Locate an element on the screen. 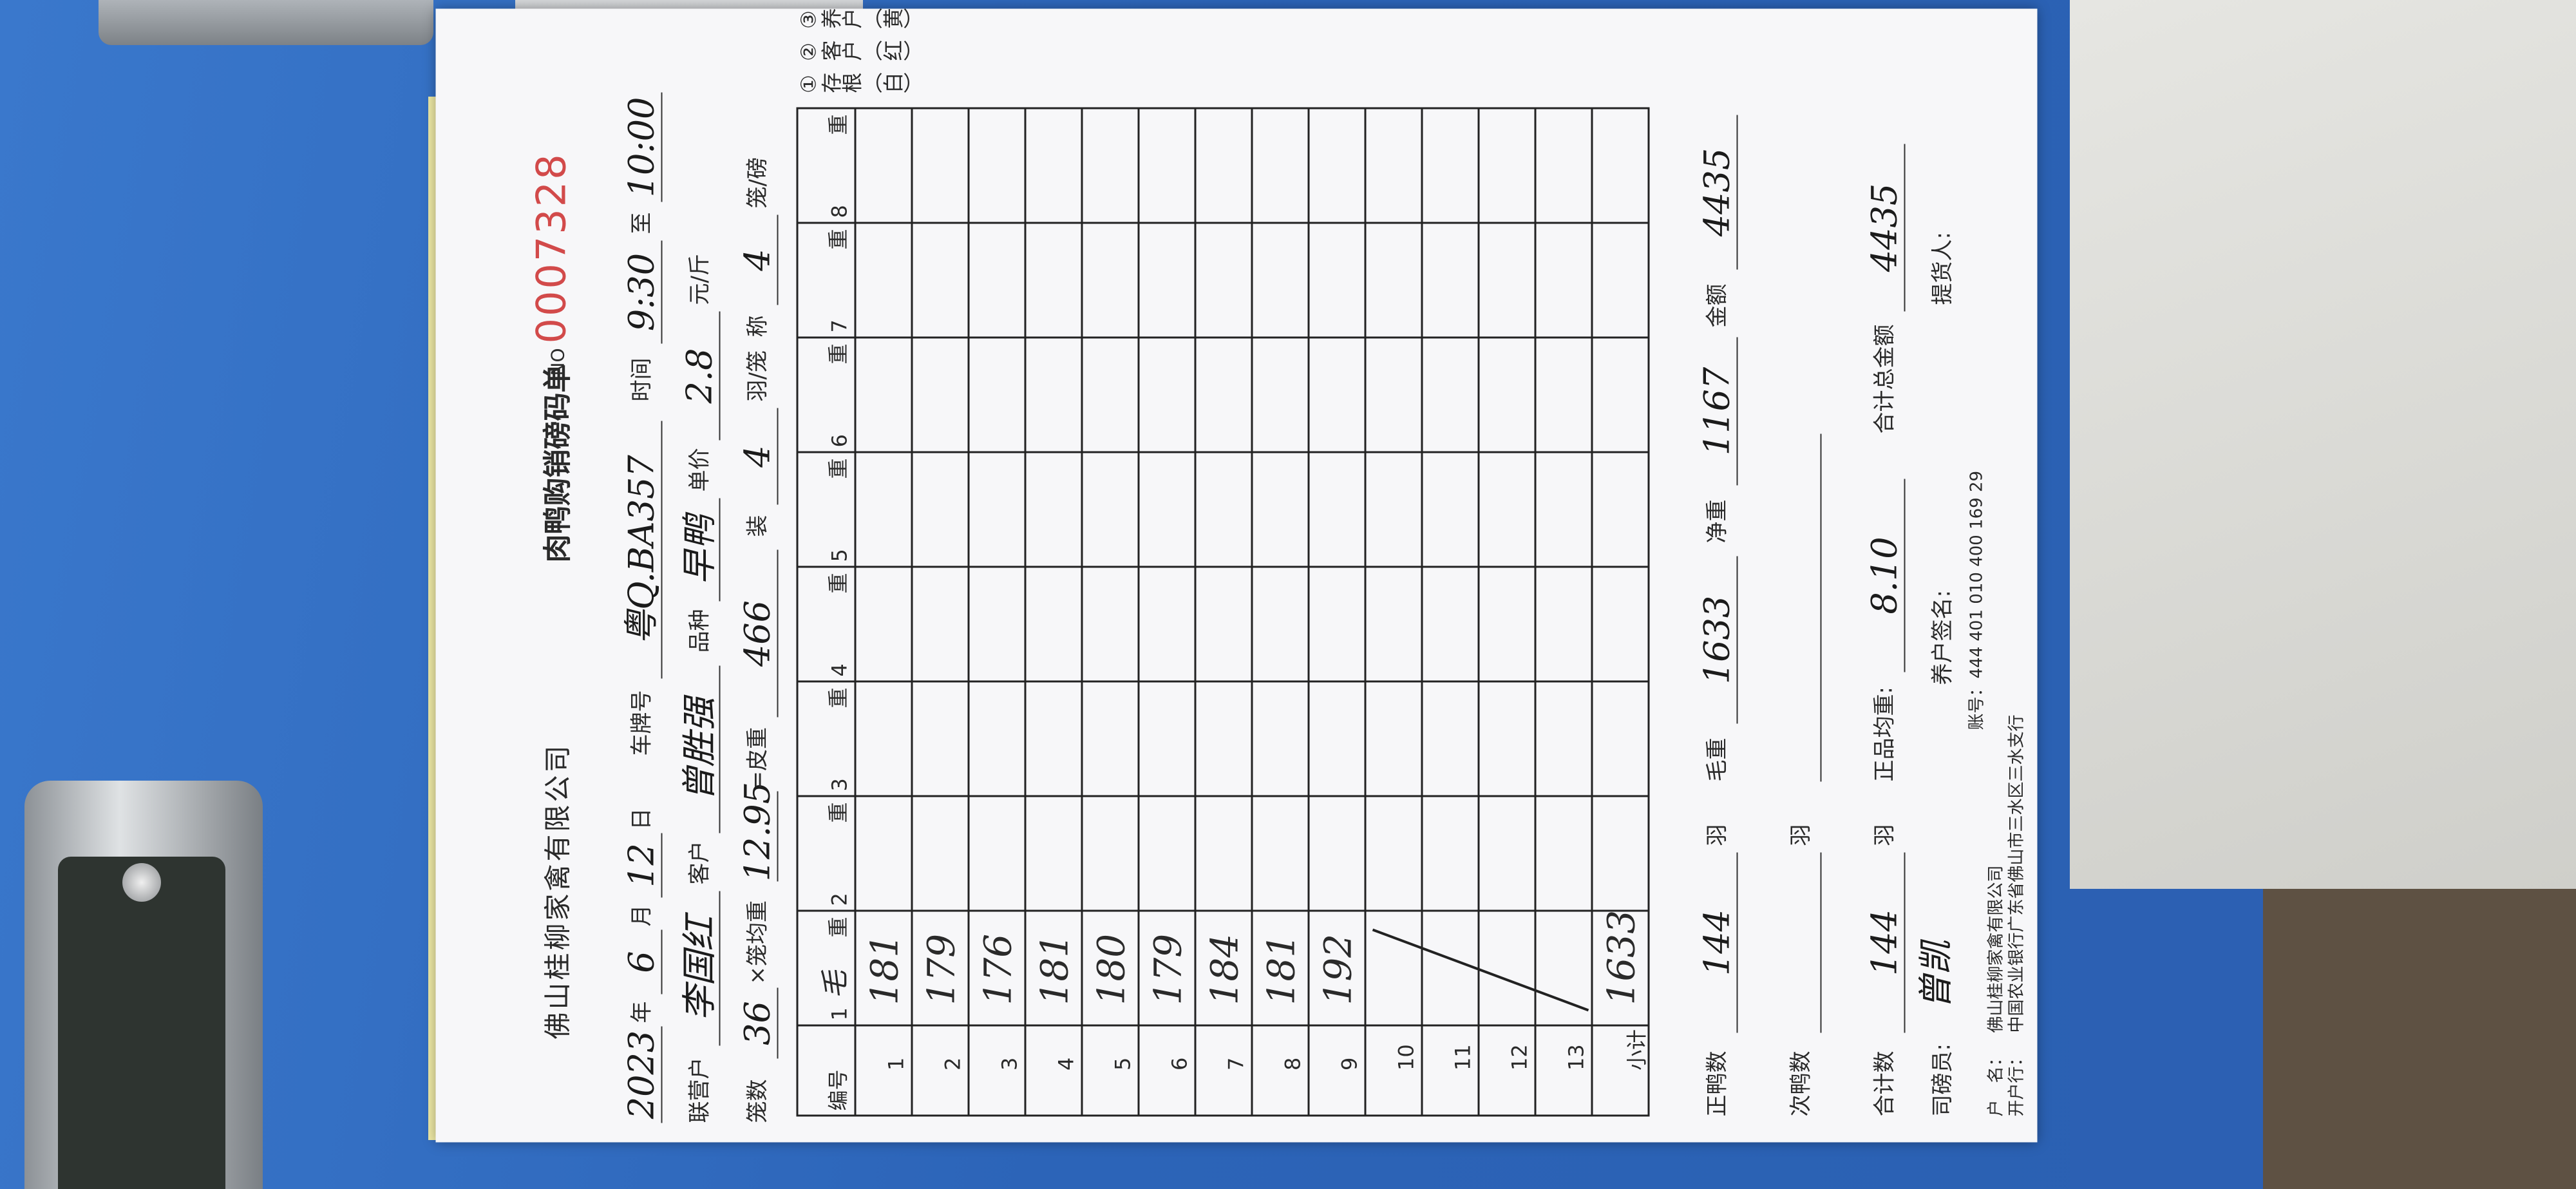  slash-line is located at coordinates (1481, 969).